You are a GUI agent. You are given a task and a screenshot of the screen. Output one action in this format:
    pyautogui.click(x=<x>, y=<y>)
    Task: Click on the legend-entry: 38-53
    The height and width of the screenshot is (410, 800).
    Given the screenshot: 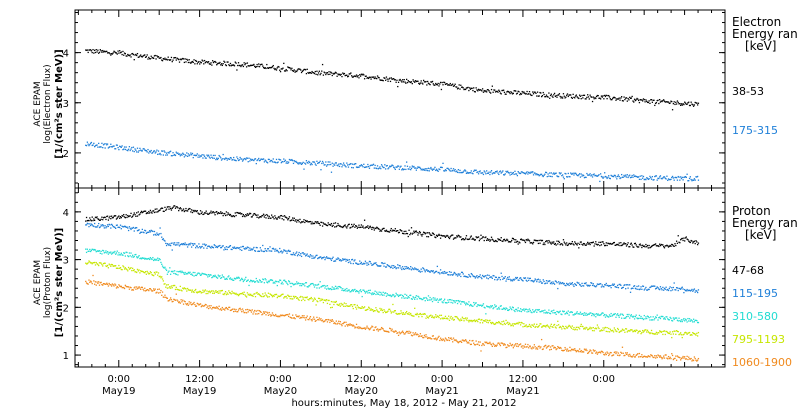 What is the action you would take?
    pyautogui.click(x=748, y=91)
    